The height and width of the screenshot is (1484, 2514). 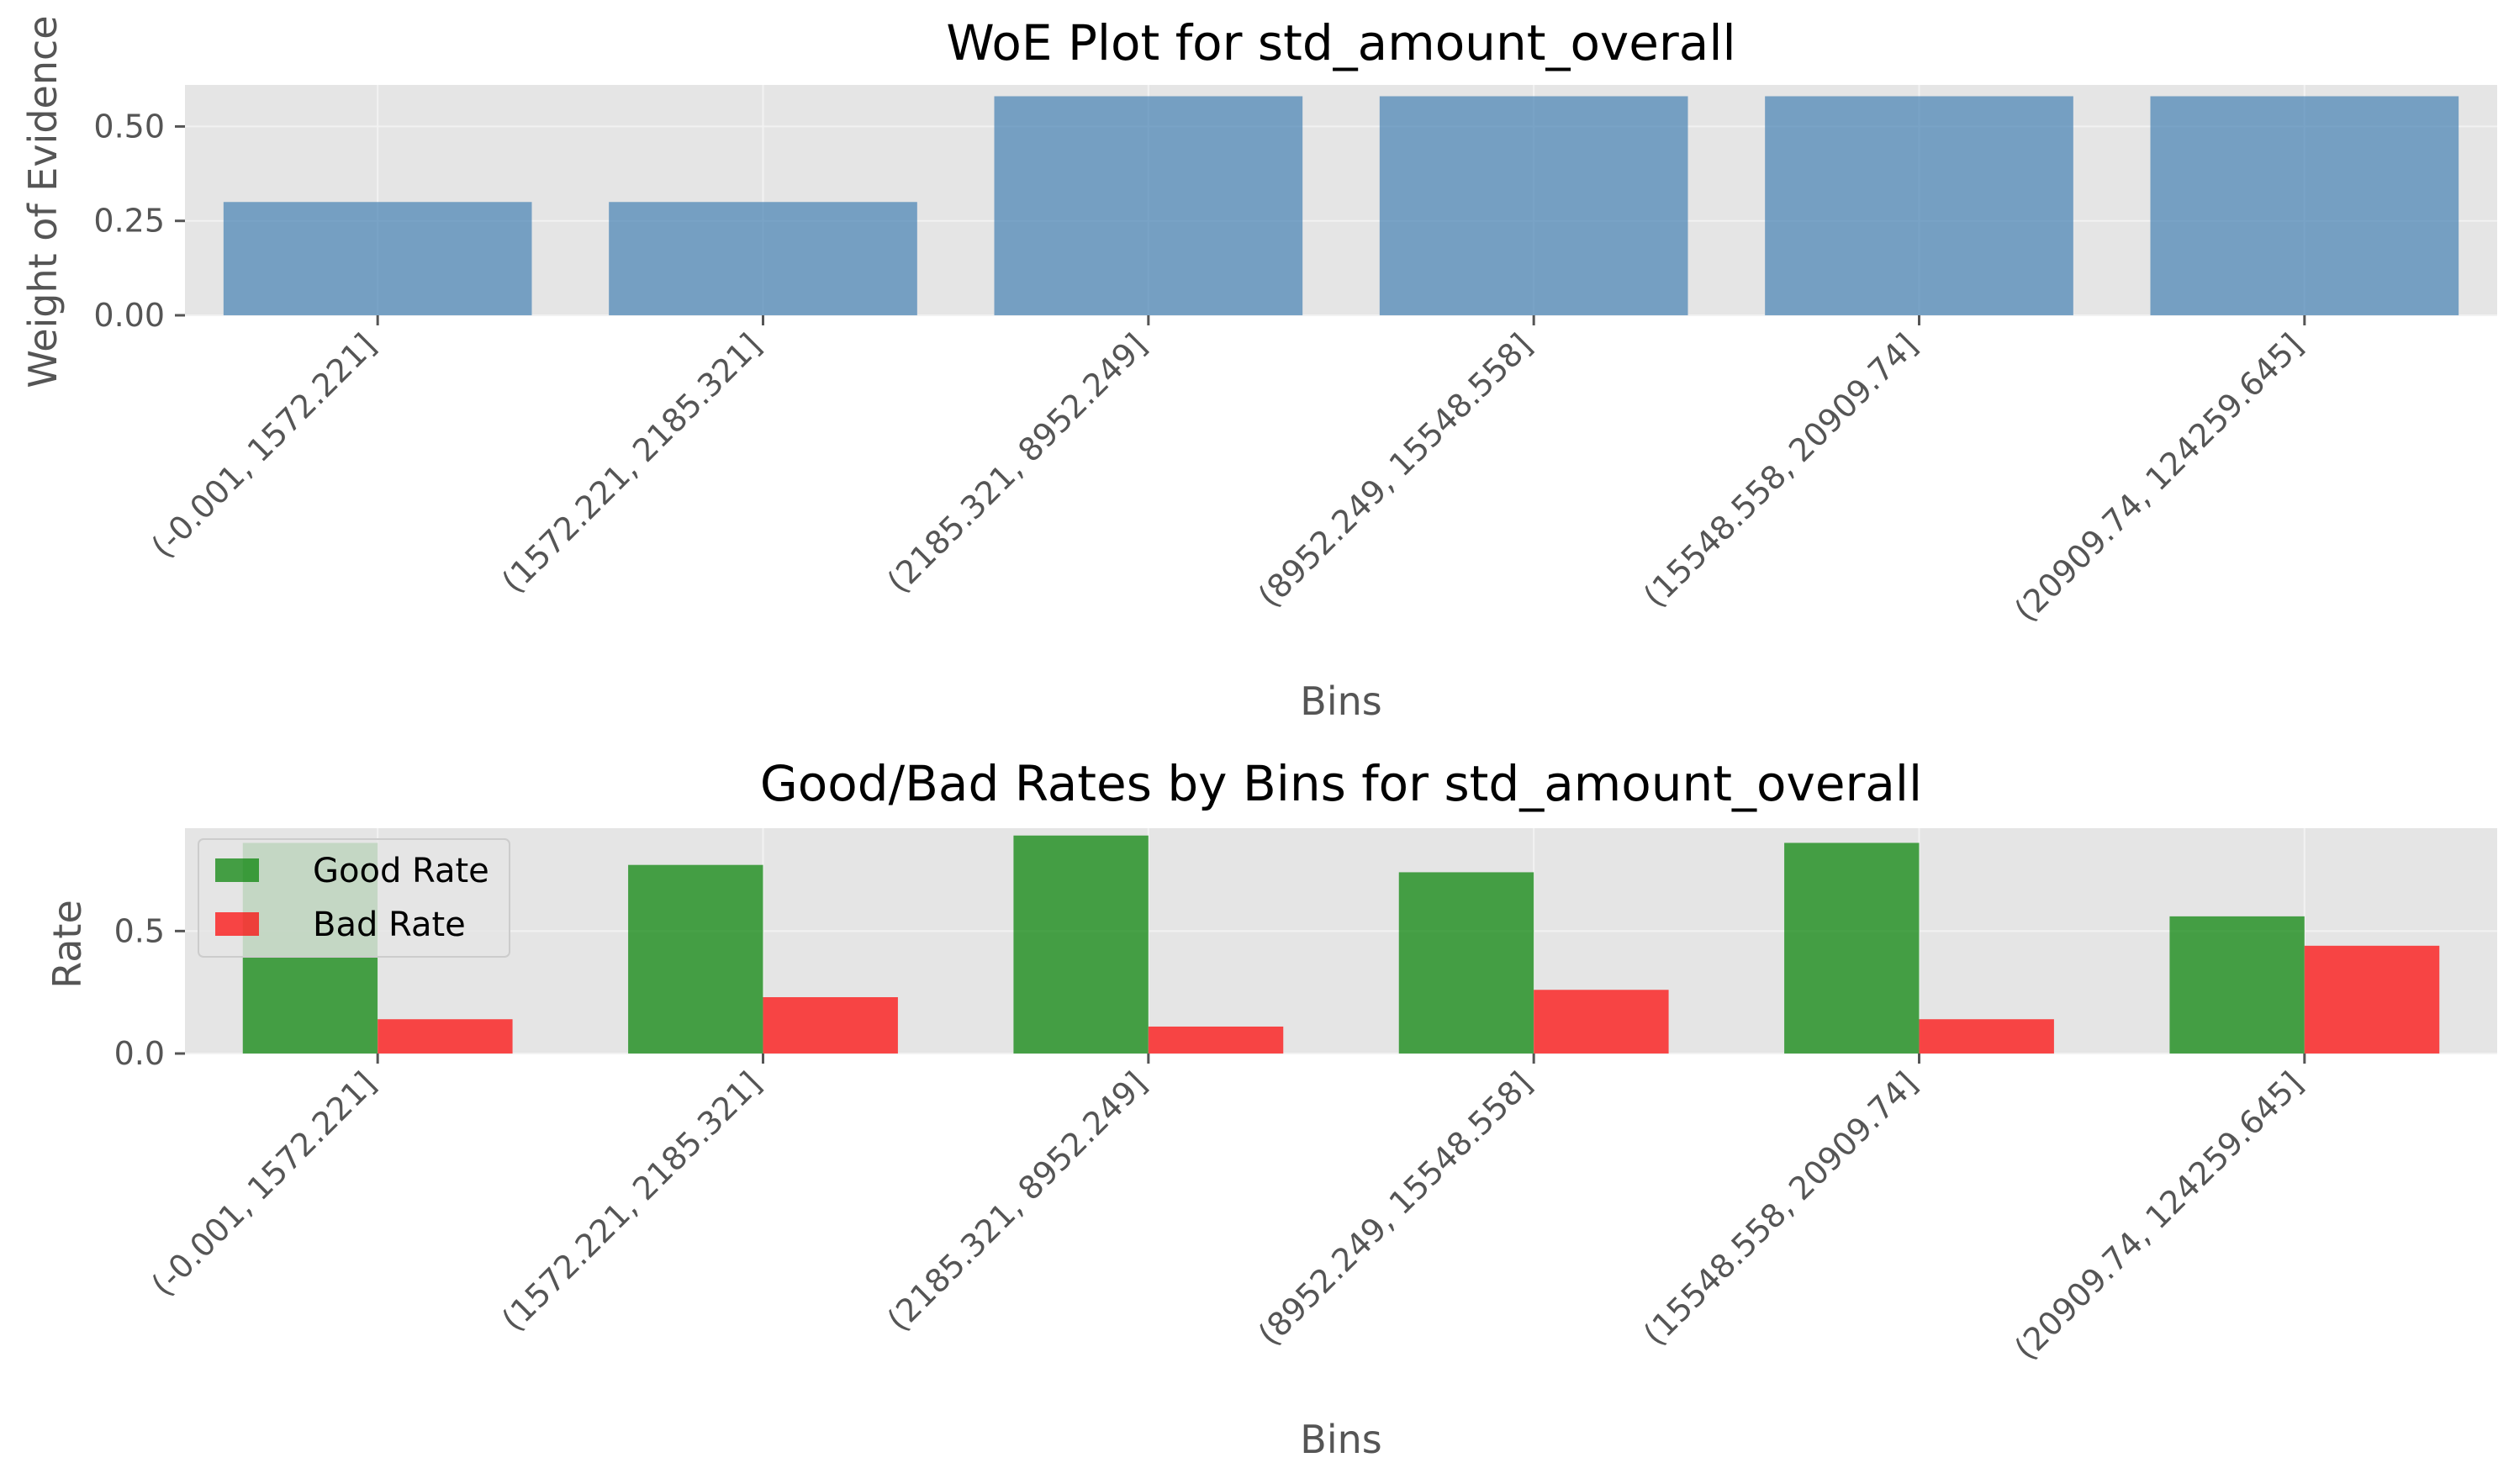 I want to click on y-tick-label: 0.50, so click(x=129, y=126).